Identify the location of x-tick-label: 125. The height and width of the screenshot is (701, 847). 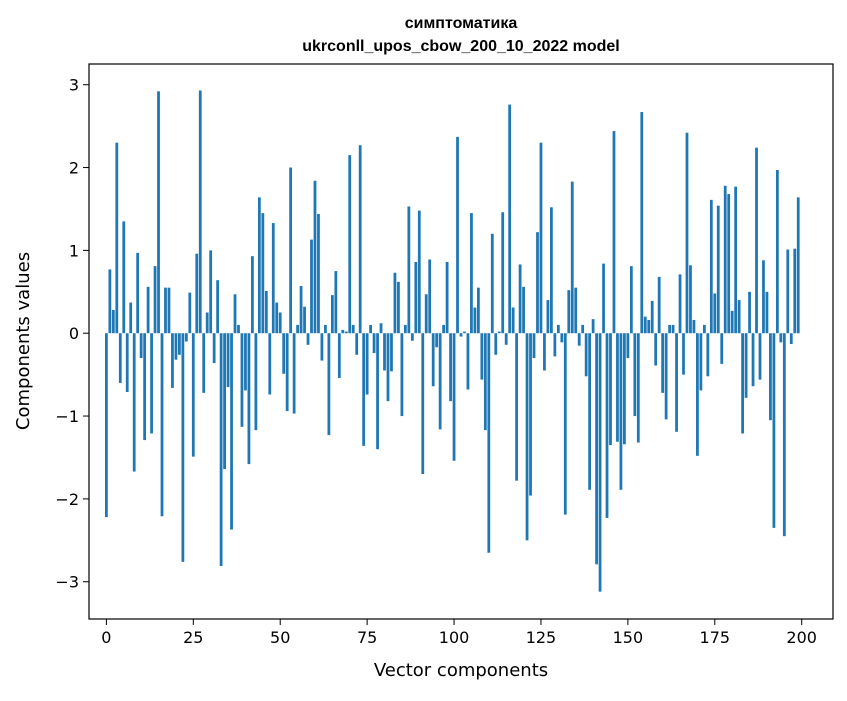
(541, 637).